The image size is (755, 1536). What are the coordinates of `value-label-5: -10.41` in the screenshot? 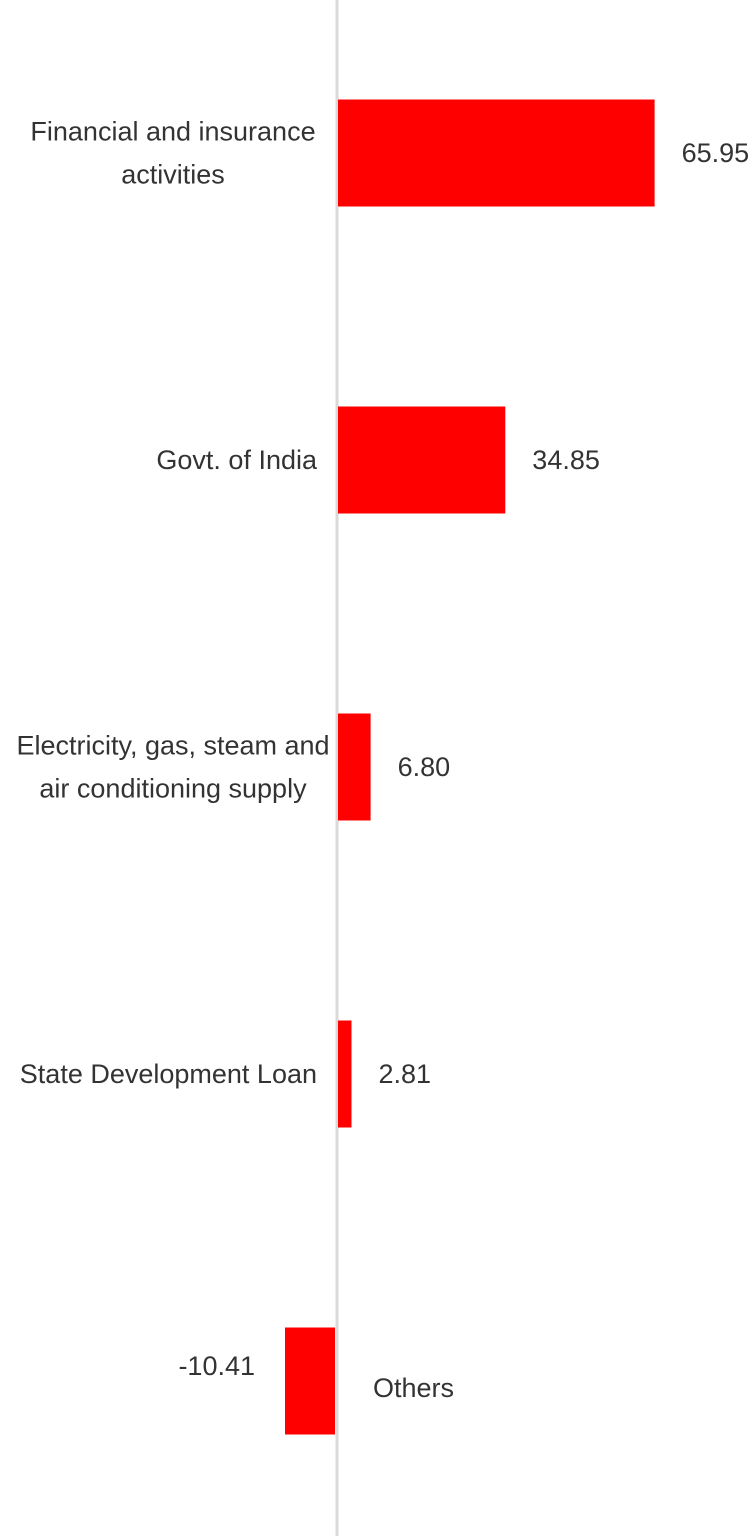 It's located at (216, 1366).